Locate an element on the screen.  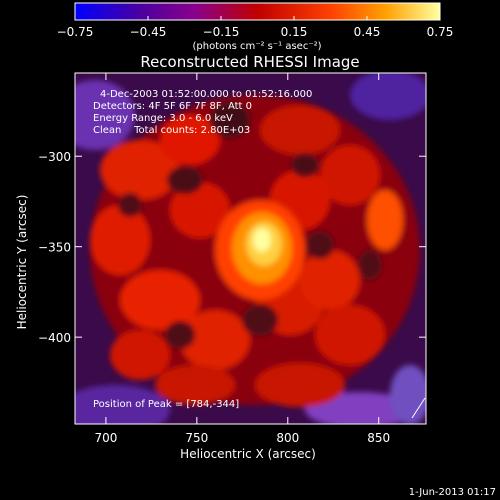
y-tick-label: −400 is located at coordinates (54, 338).